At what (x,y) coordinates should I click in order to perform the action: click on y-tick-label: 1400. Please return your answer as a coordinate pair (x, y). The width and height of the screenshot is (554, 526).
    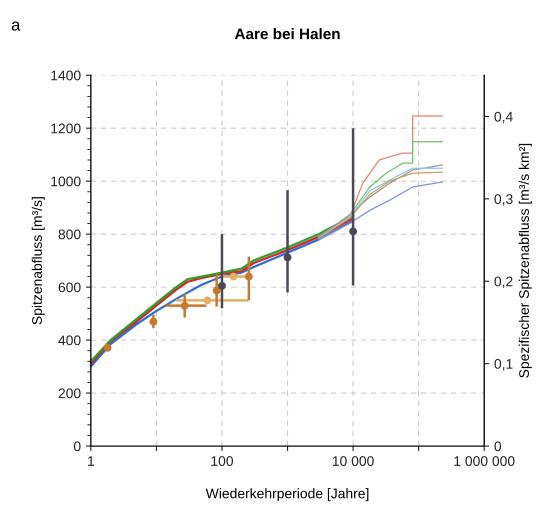
    Looking at the image, I should click on (66, 75).